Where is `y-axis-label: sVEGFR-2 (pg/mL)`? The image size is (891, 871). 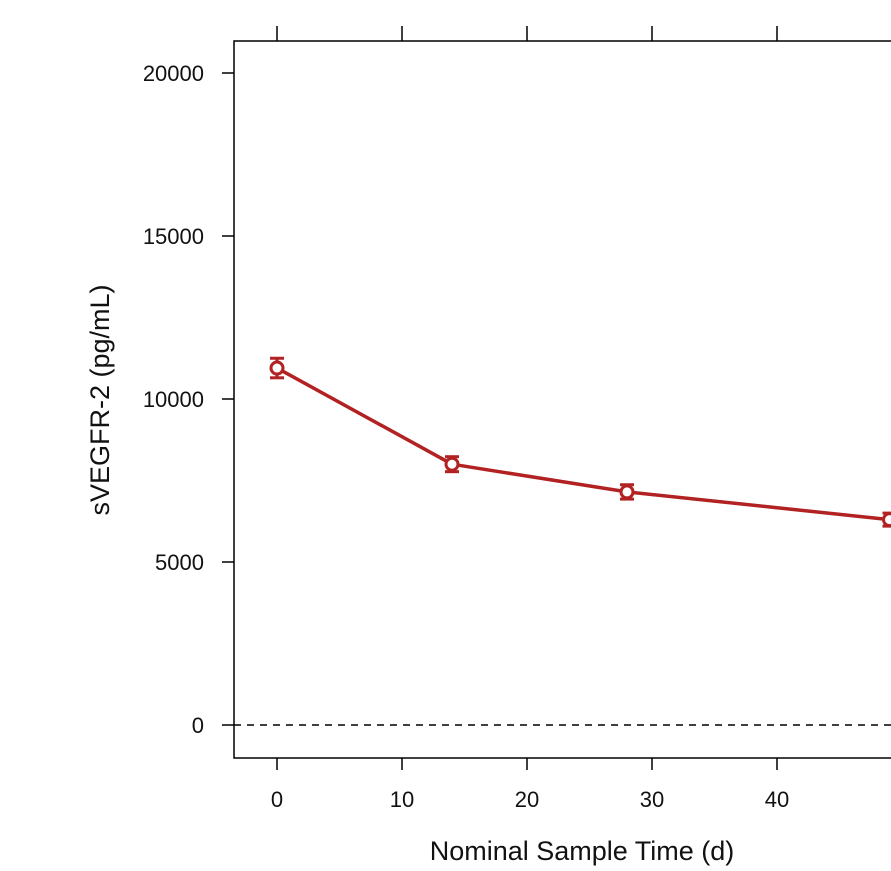
y-axis-label: sVEGFR-2 (pg/mL) is located at coordinates (100, 399).